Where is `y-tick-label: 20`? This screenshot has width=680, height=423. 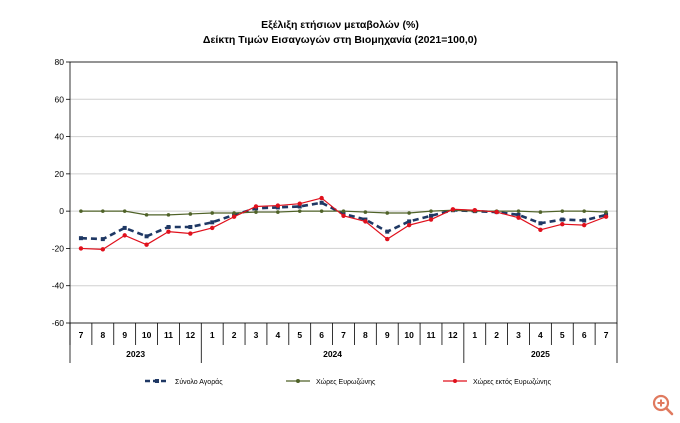 y-tick-label: 20 is located at coordinates (60, 174).